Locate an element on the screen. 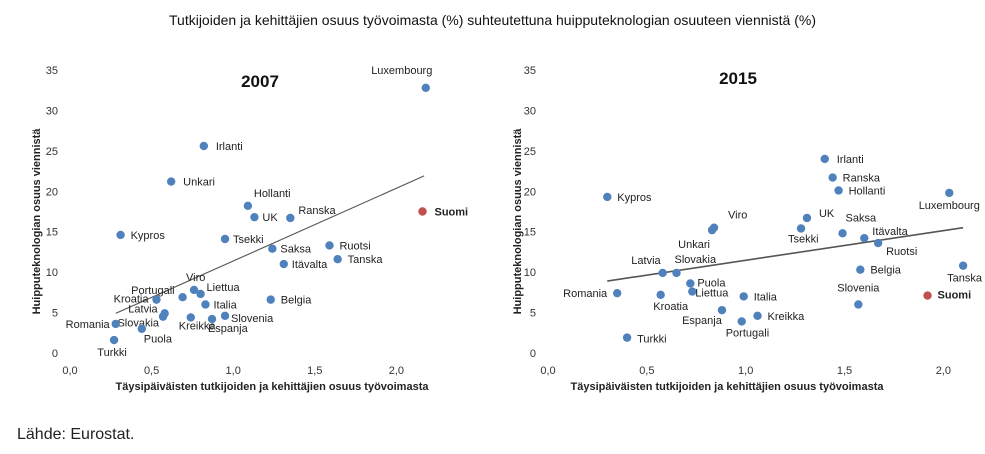  data-point-latvia is located at coordinates (662, 273).